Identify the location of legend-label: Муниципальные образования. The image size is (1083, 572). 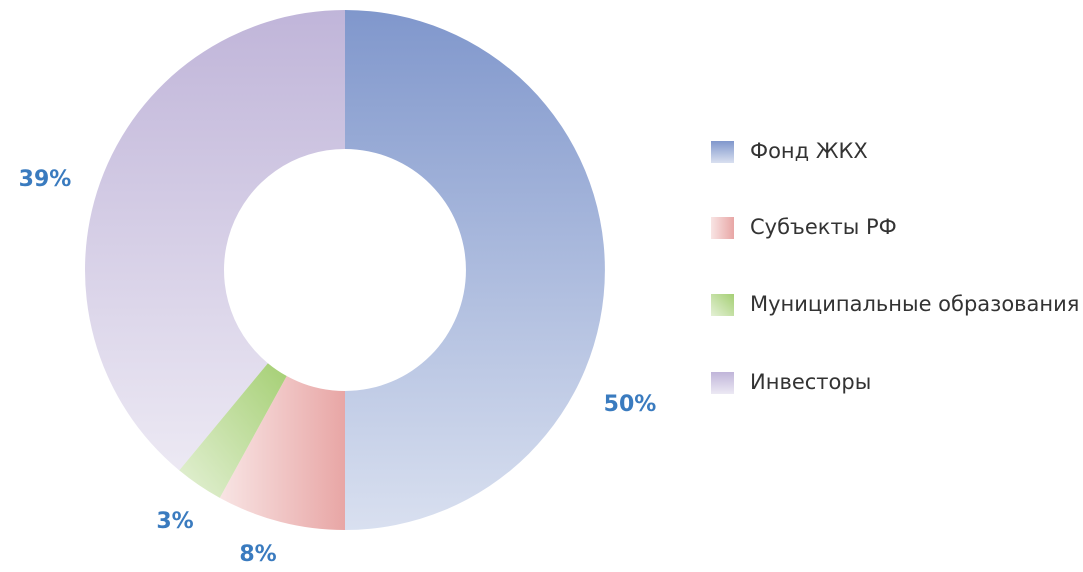
(914, 304).